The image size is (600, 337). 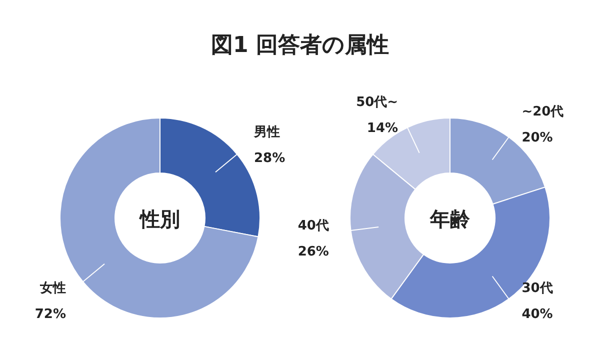 I want to click on slice-label: 30代, so click(x=537, y=288).